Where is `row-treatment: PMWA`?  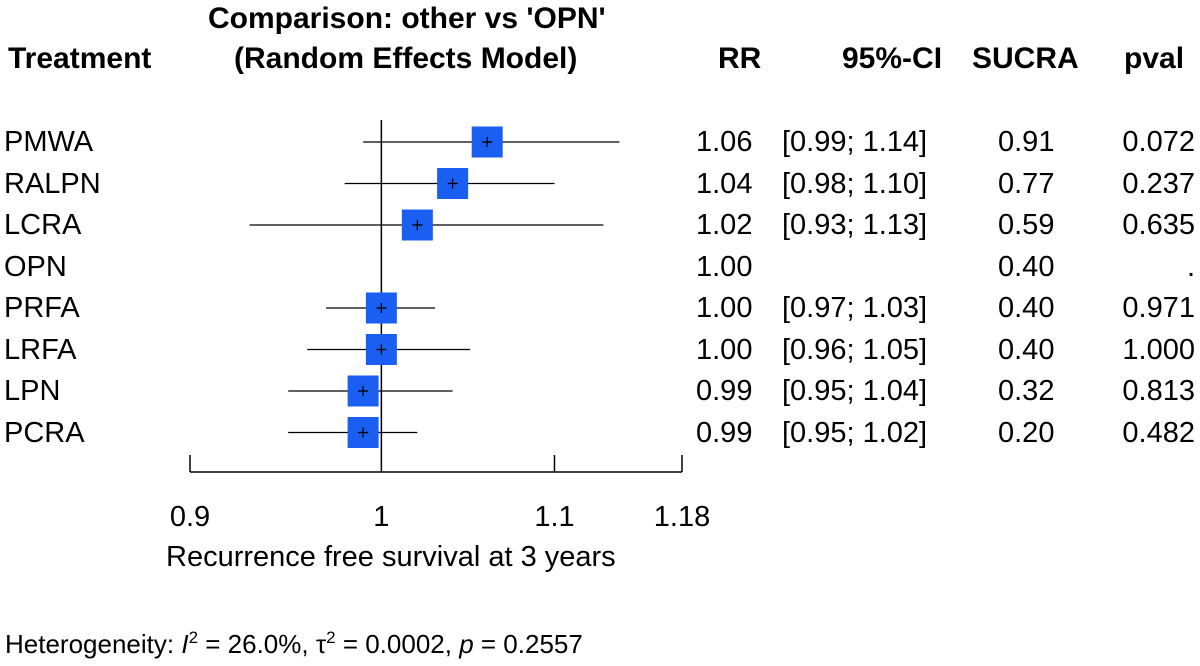 row-treatment: PMWA is located at coordinates (49, 142).